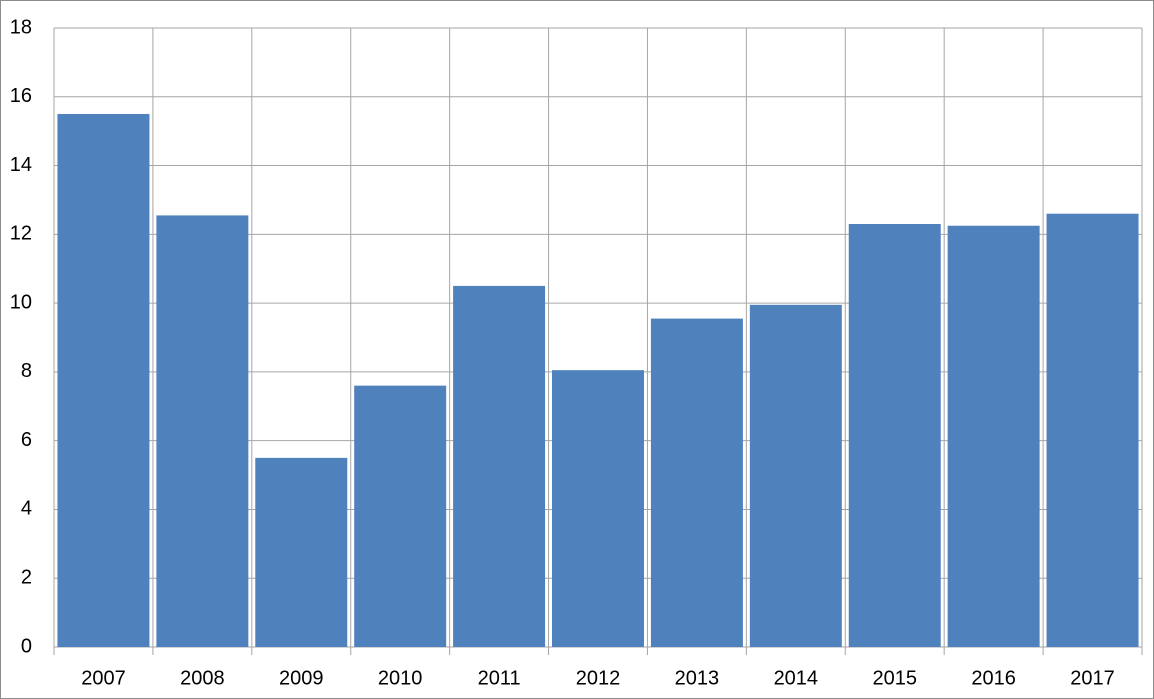 The width and height of the screenshot is (1154, 699). What do you see at coordinates (993, 678) in the screenshot?
I see `x-tick-label: 2016` at bounding box center [993, 678].